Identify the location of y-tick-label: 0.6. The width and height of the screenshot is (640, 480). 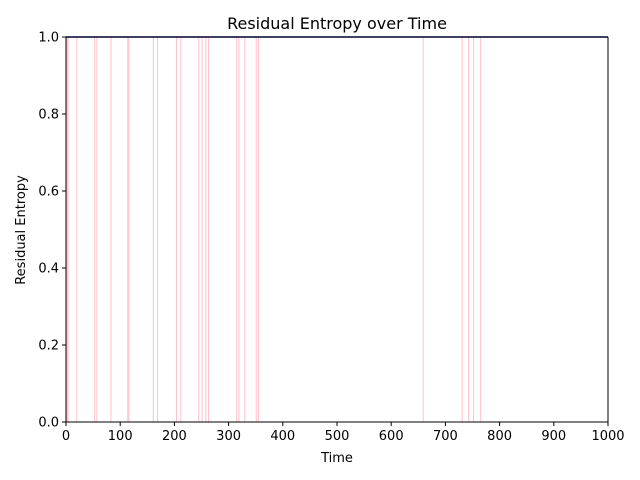
(48, 192).